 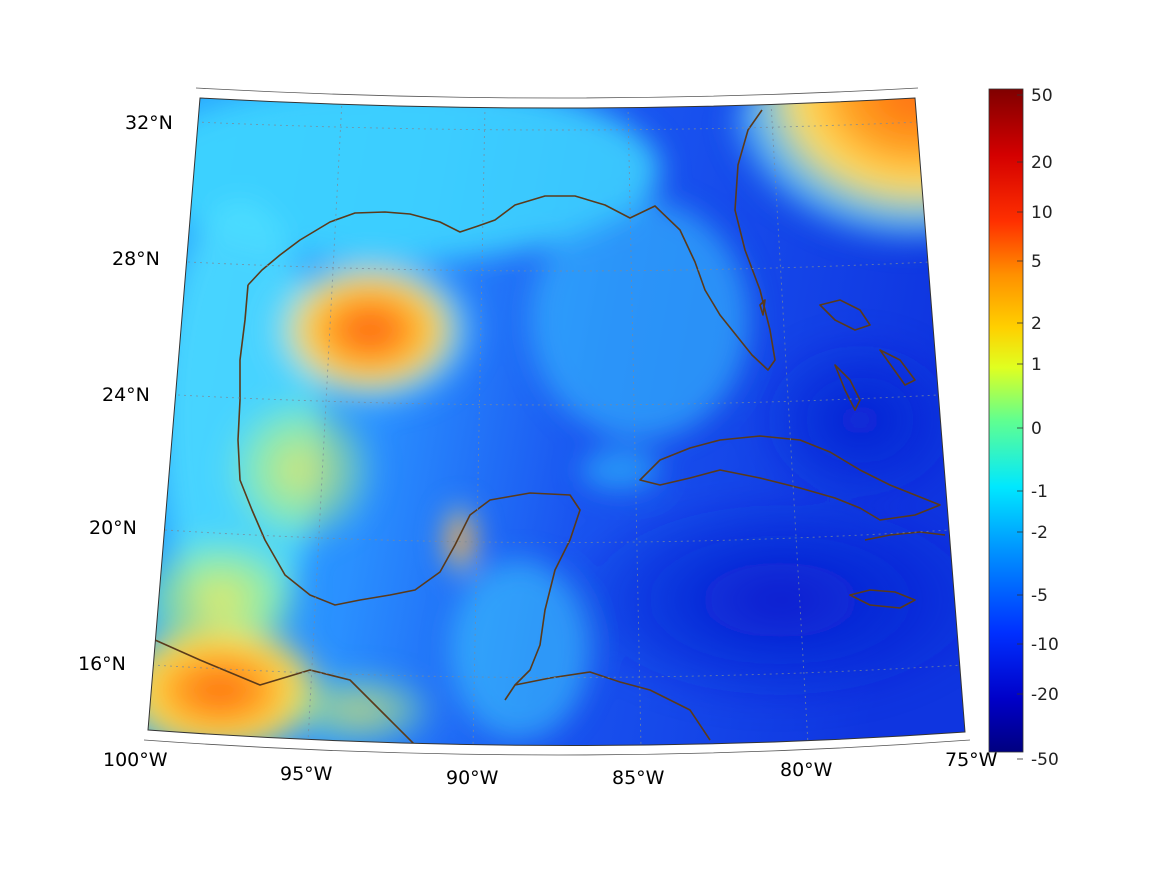 I want to click on colorbar-tick-label: 1, so click(x=1036, y=365).